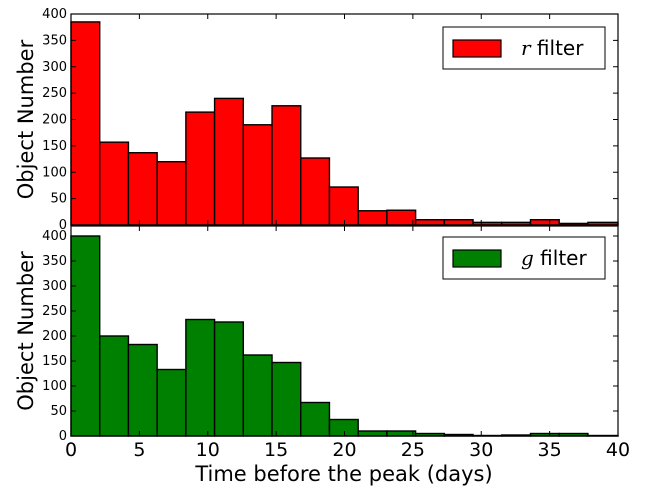 The height and width of the screenshot is (489, 654). I want to click on legend: r filter, so click(524, 48).